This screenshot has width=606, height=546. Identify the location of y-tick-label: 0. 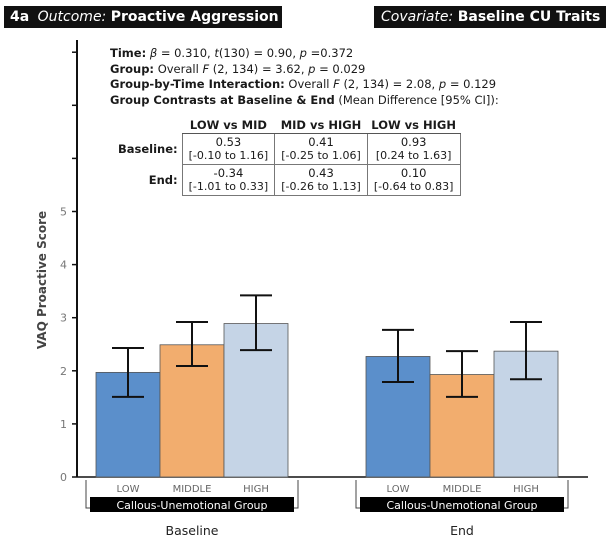
(63, 477).